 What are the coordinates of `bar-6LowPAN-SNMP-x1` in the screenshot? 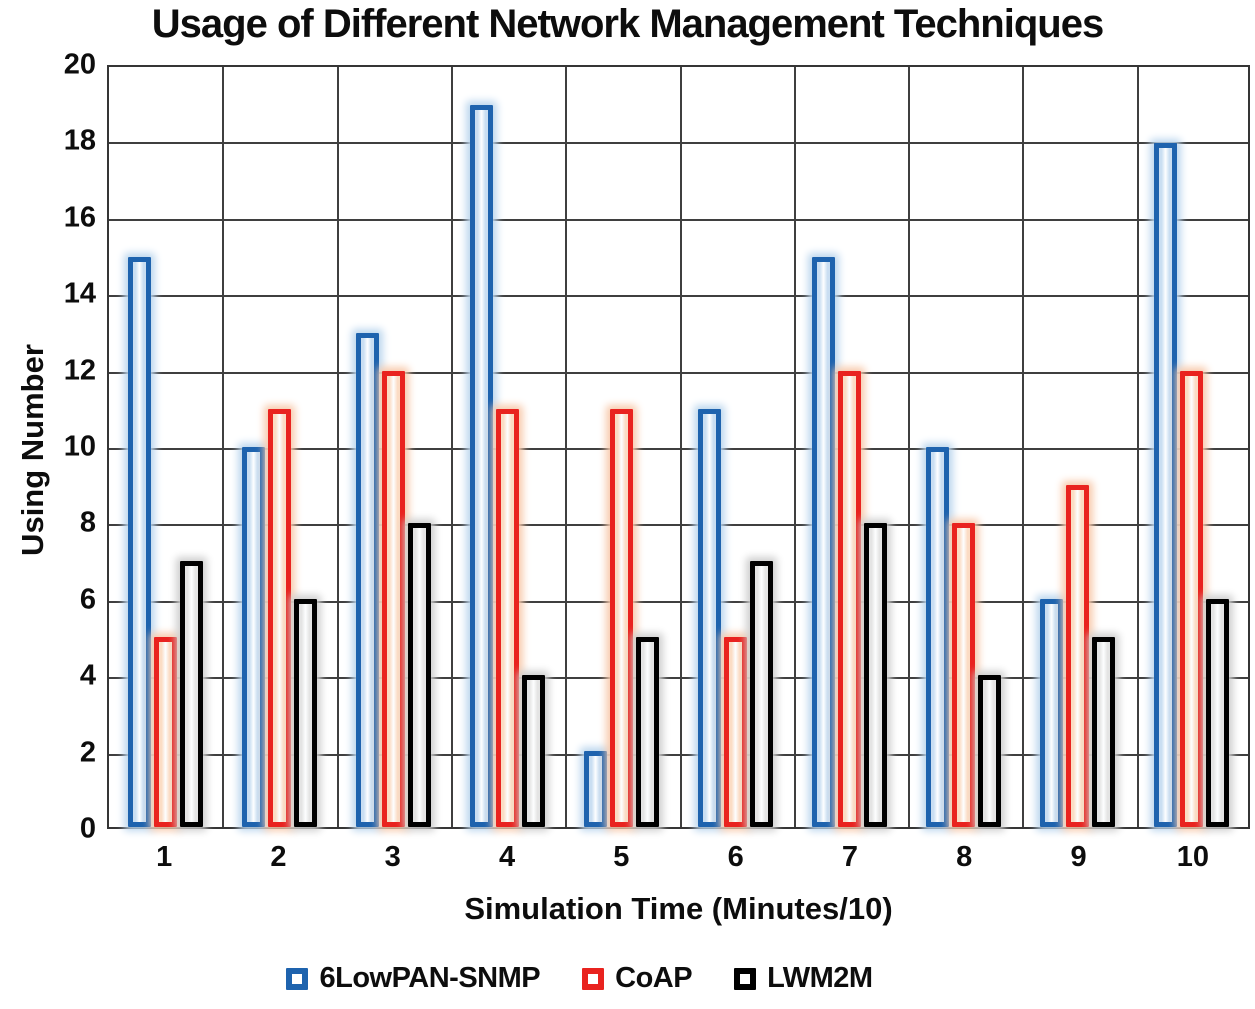 It's located at (140, 542).